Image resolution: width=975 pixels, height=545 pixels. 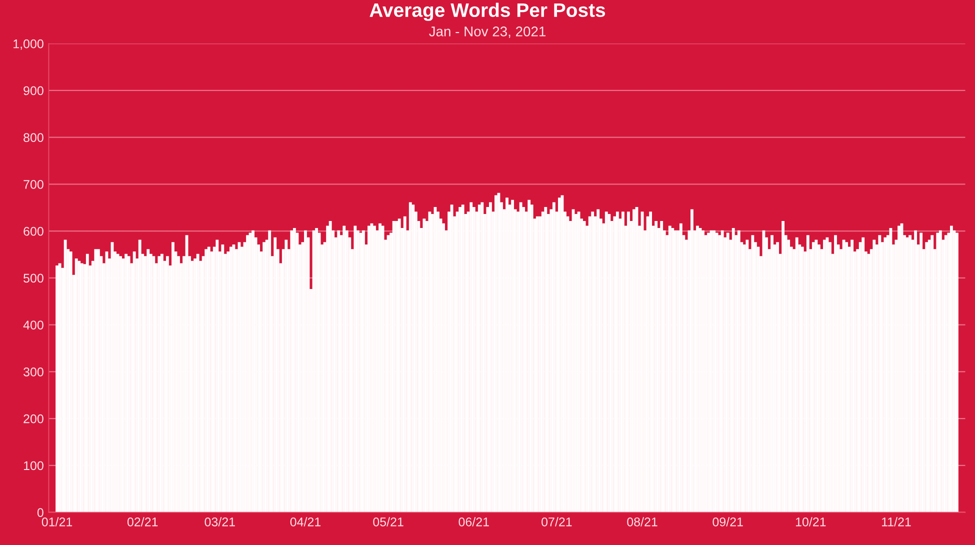 What do you see at coordinates (34, 184) in the screenshot?
I see `y-tick-label: 700` at bounding box center [34, 184].